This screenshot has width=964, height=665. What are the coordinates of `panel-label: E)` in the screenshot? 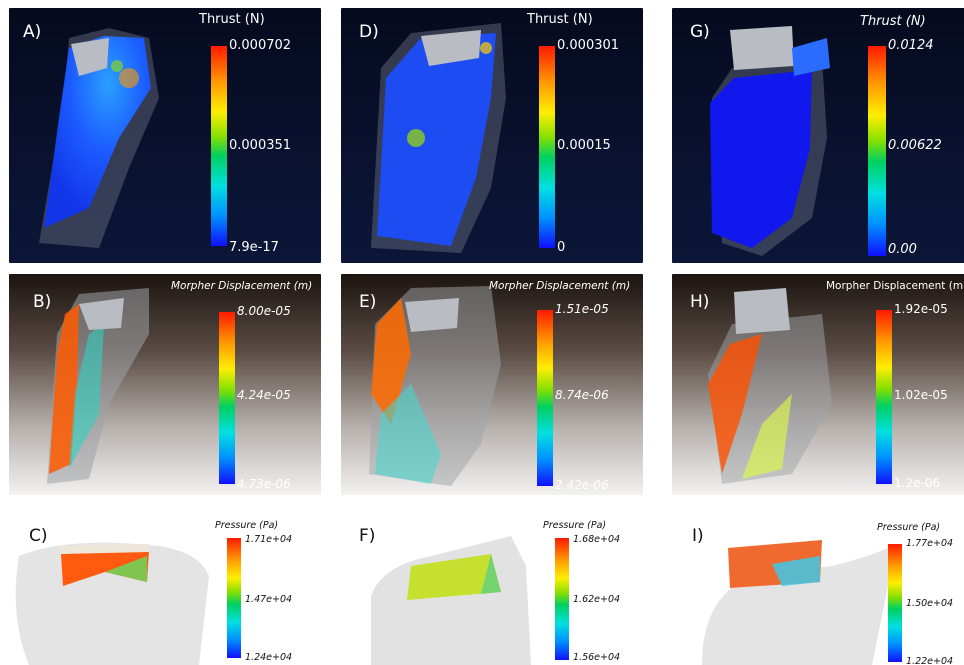 It's located at (368, 302).